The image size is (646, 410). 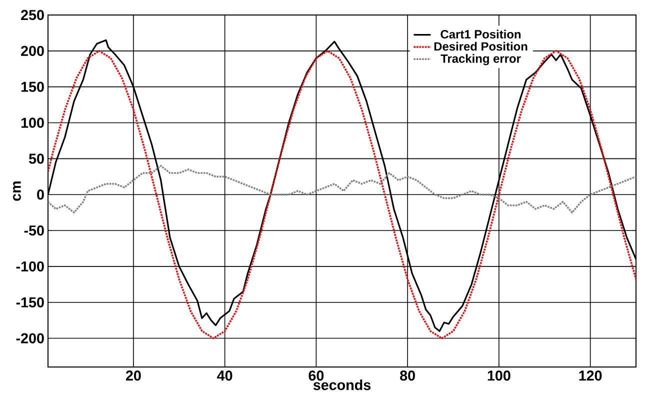 I want to click on y-tick-label: -200, so click(x=30, y=338).